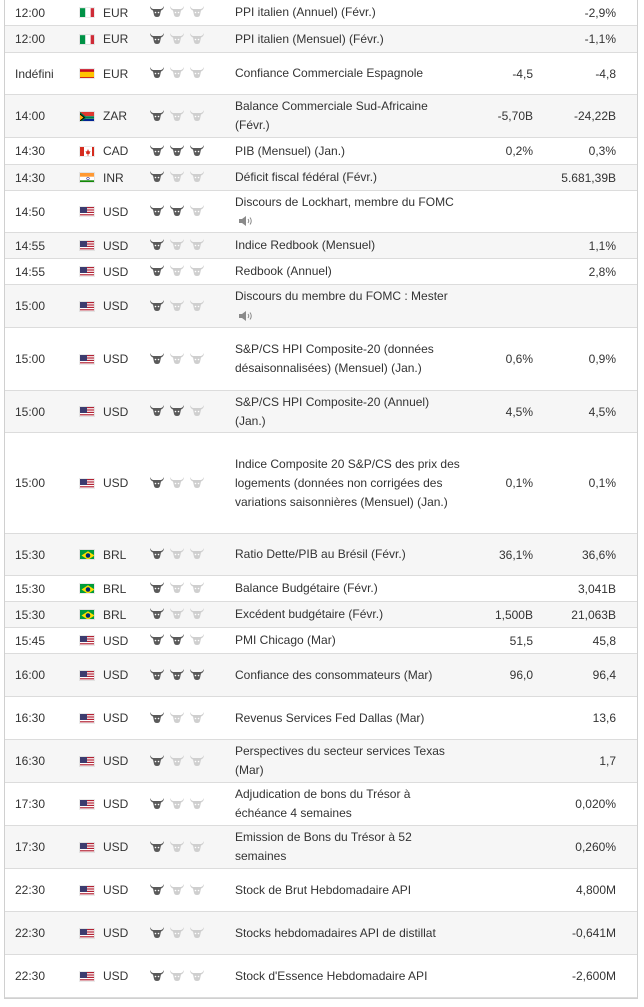 The image size is (644, 1007). What do you see at coordinates (283, 271) in the screenshot?
I see `event-name-text: Redbook (Annuel)` at bounding box center [283, 271].